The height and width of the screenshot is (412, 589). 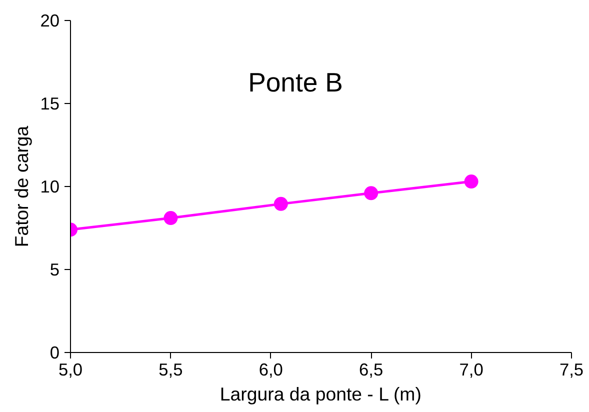 I want to click on y-tick-label: 10, so click(x=50, y=186).